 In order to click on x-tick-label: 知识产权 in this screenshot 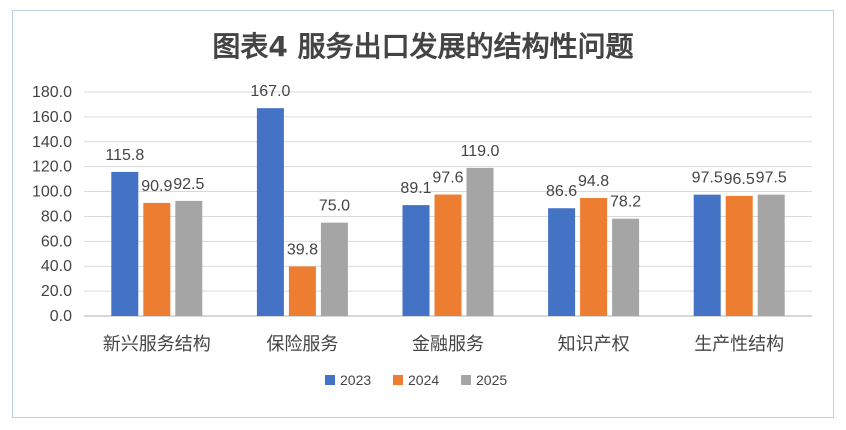, I will do `click(594, 344)`.